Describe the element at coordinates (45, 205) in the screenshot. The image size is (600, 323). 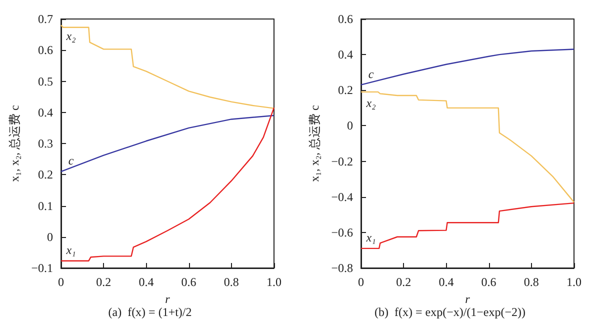
I see `y-tick-label: 0.1` at that location.